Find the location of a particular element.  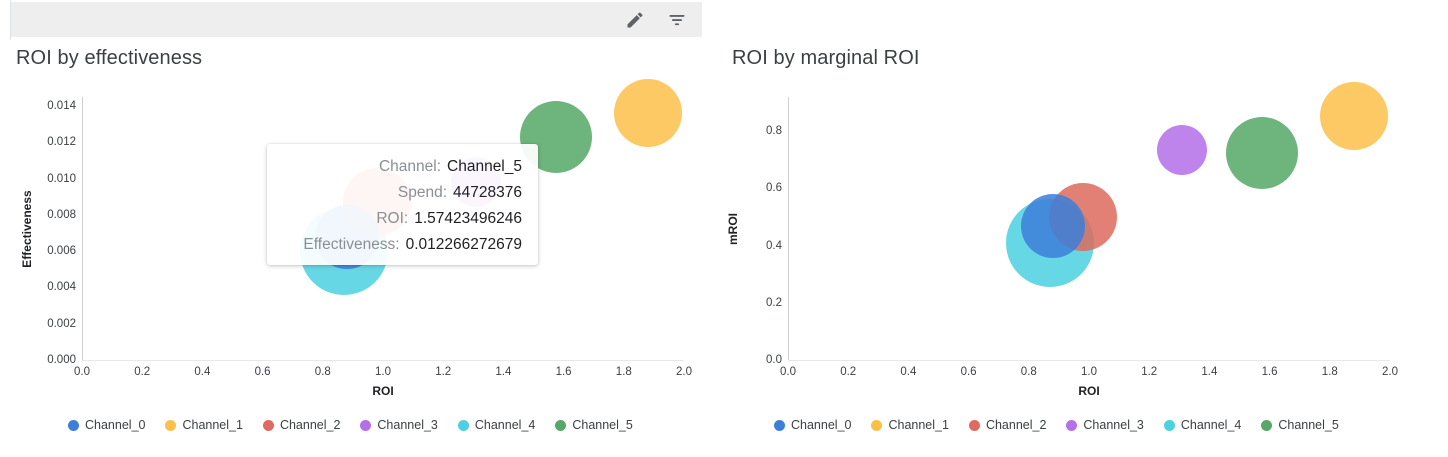

y-tick-label: 0.2 is located at coordinates (774, 302).